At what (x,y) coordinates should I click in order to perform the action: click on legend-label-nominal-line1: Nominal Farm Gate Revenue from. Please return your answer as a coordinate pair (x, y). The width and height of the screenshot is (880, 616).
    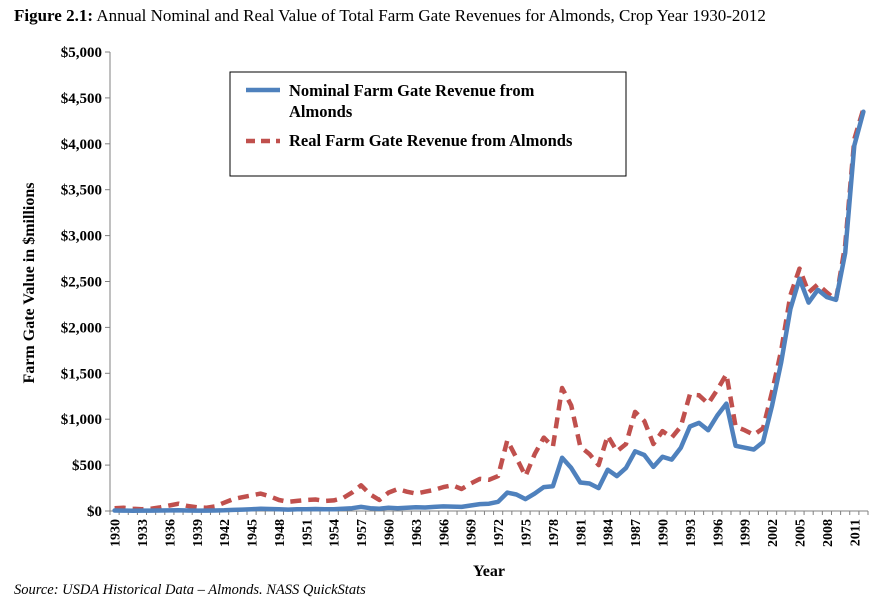
    Looking at the image, I should click on (412, 90).